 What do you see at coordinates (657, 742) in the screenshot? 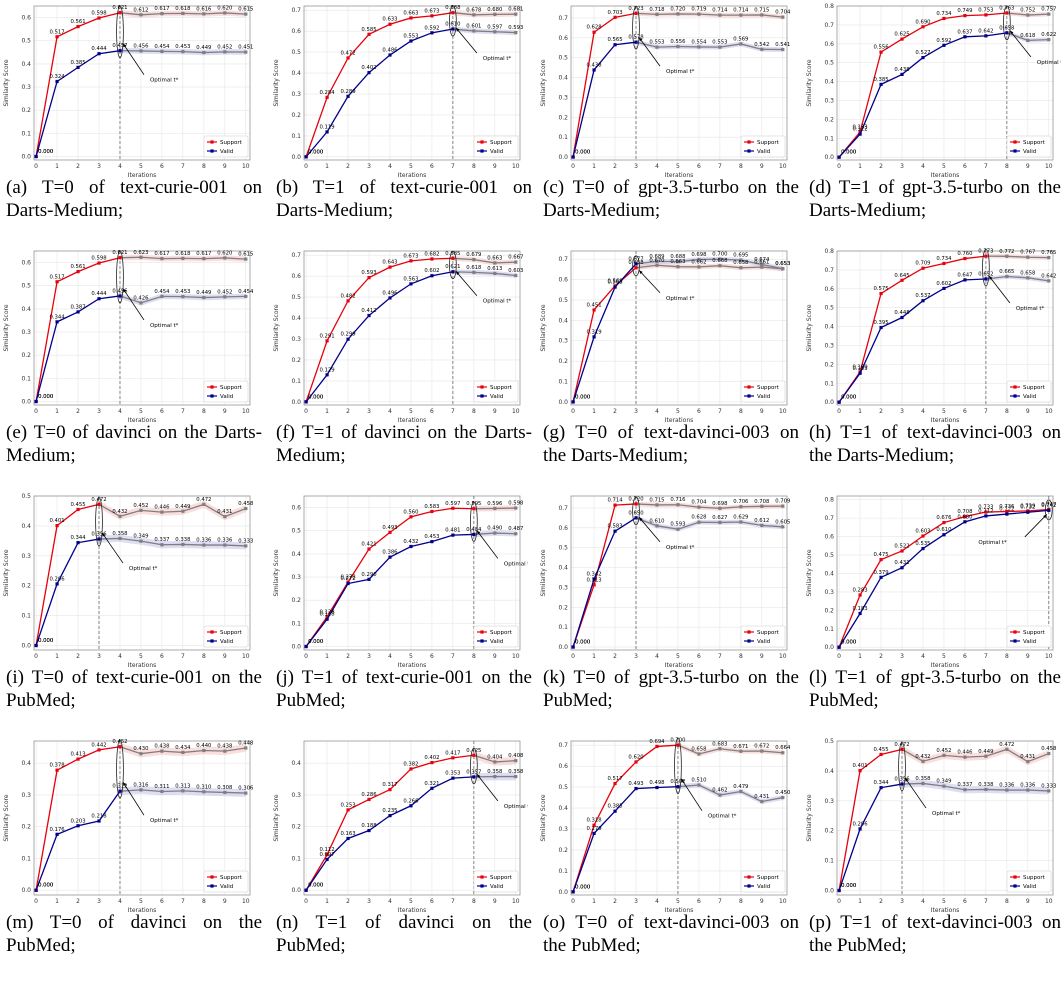
I see `support-data-label: 0.694` at bounding box center [657, 742].